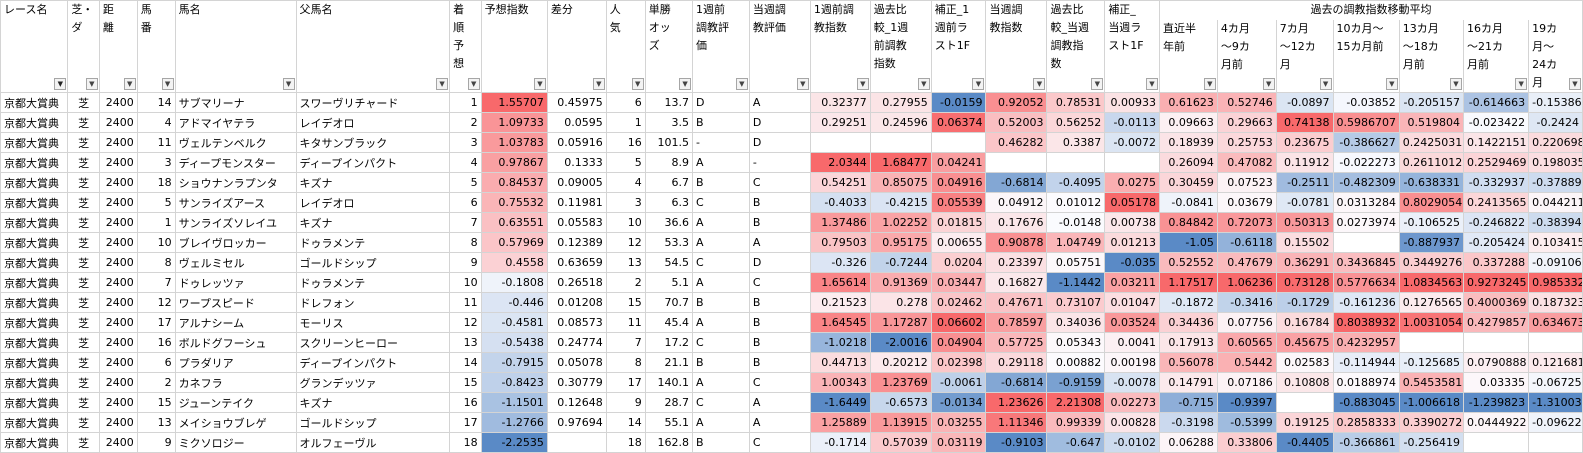  Describe the element at coordinates (1304, 242) in the screenshot. I see `table-cell: 0.15502` at that location.